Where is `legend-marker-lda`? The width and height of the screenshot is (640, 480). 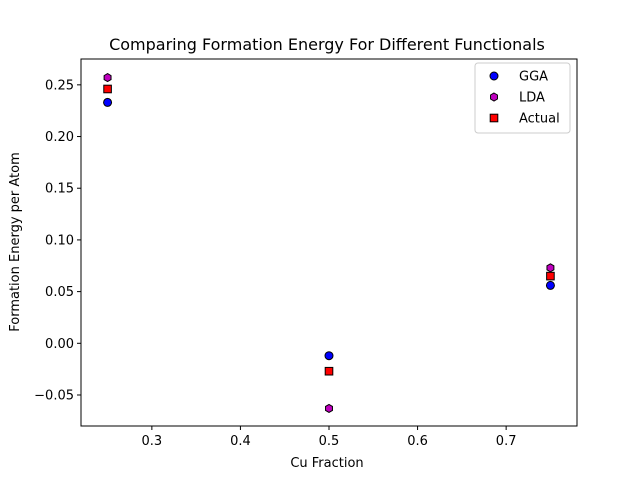 legend-marker-lda is located at coordinates (494, 97).